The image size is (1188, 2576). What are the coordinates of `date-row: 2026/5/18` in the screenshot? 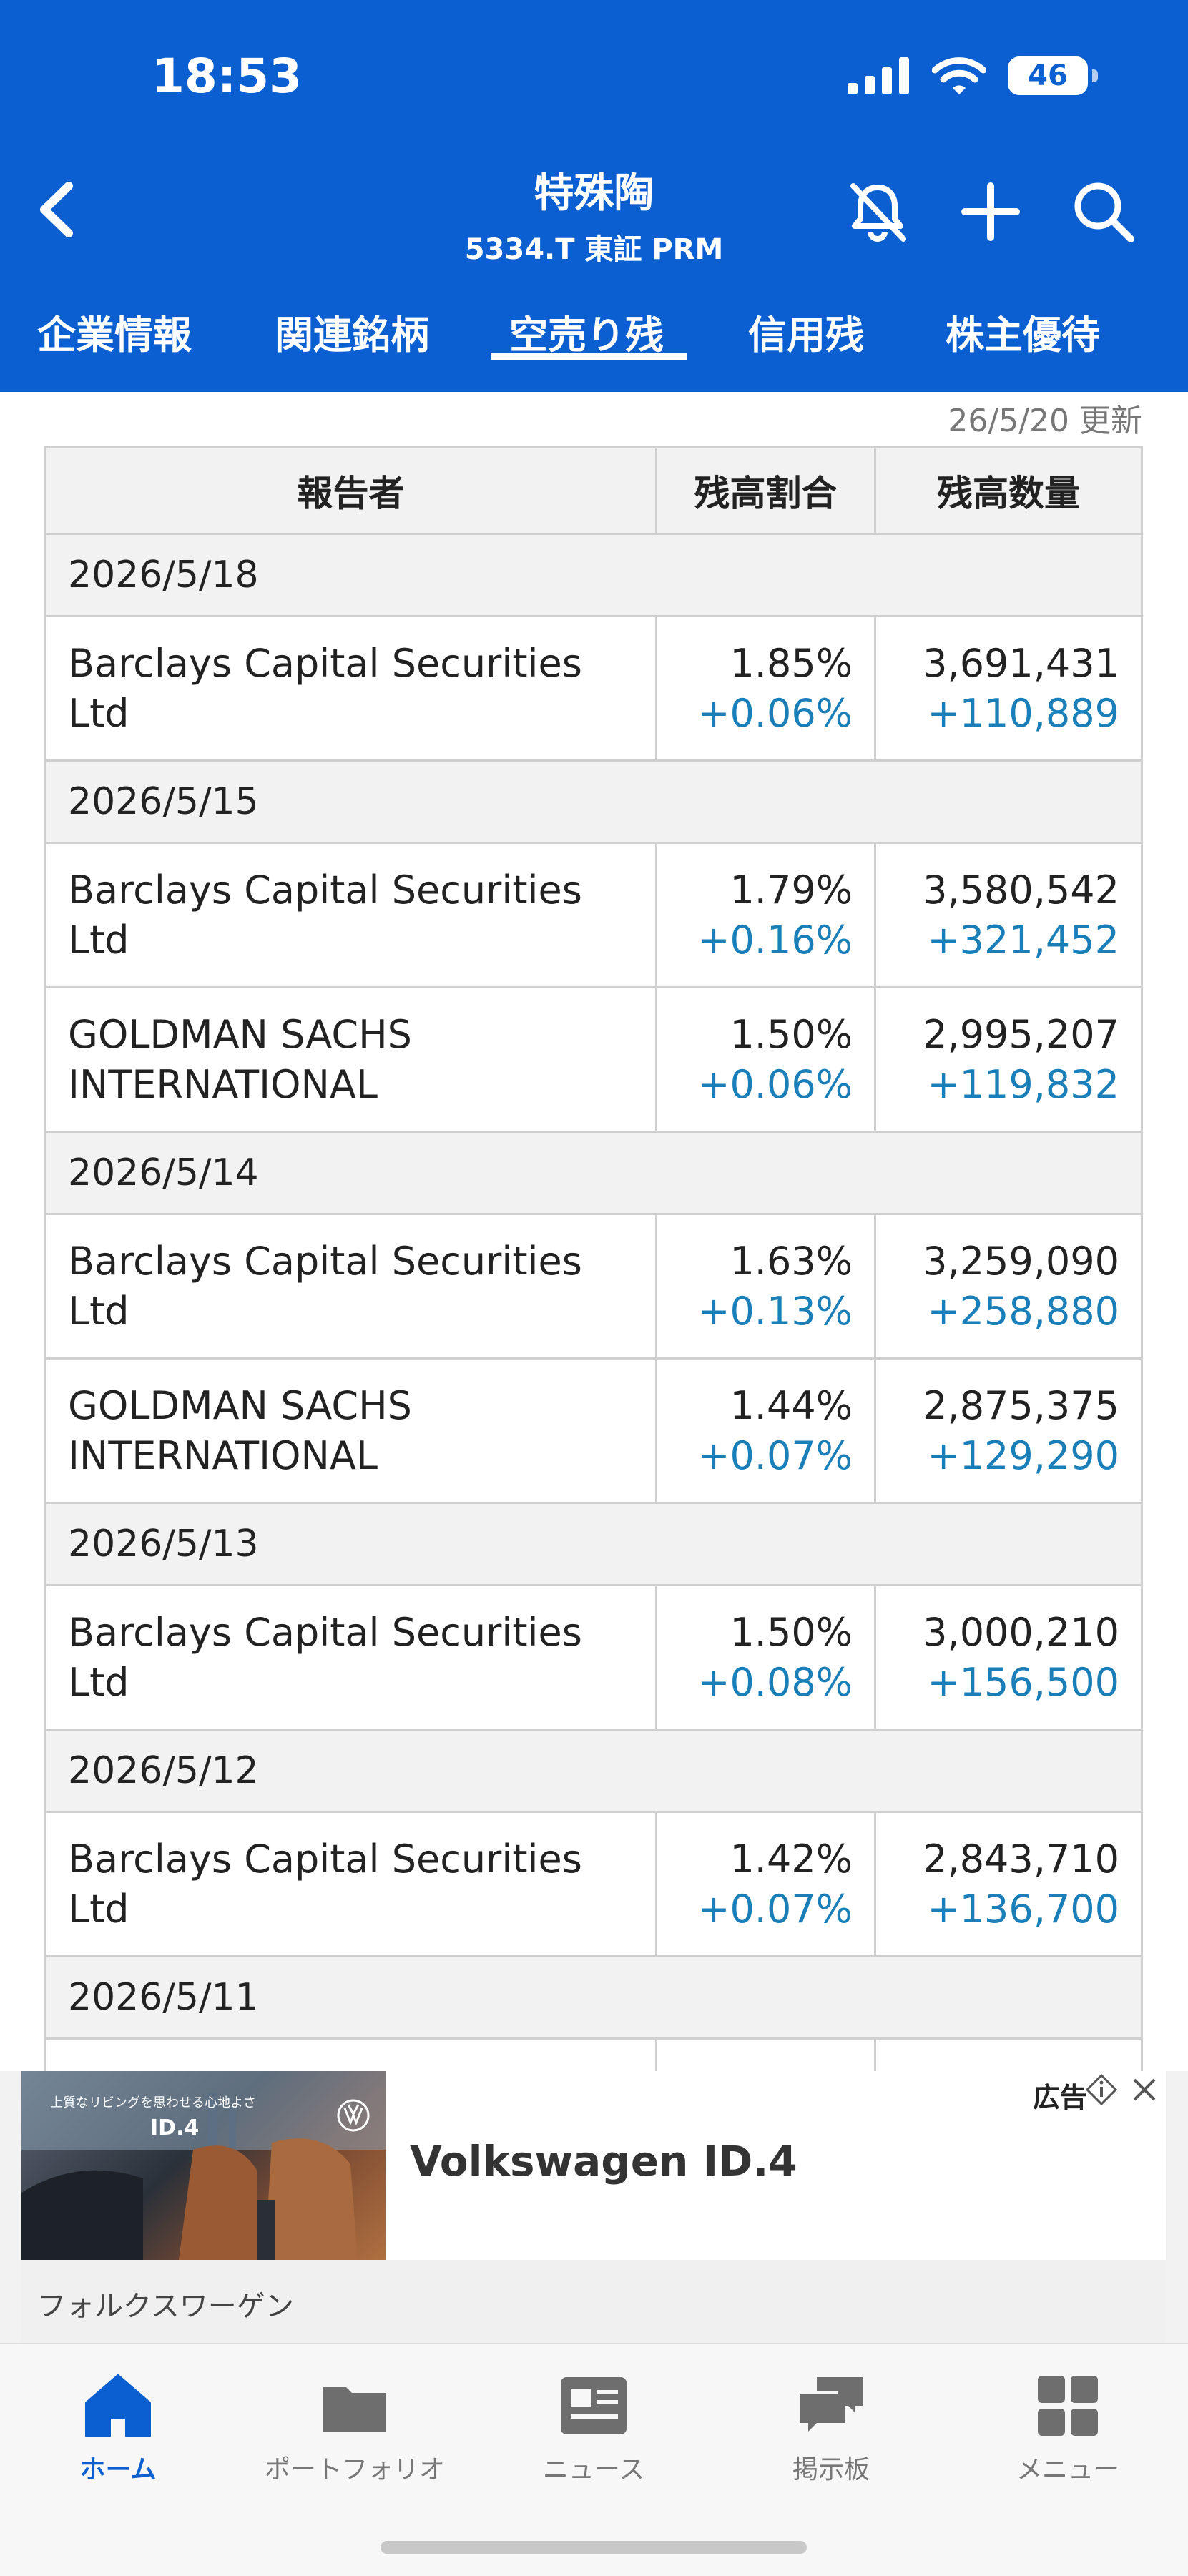 It's located at (593, 575).